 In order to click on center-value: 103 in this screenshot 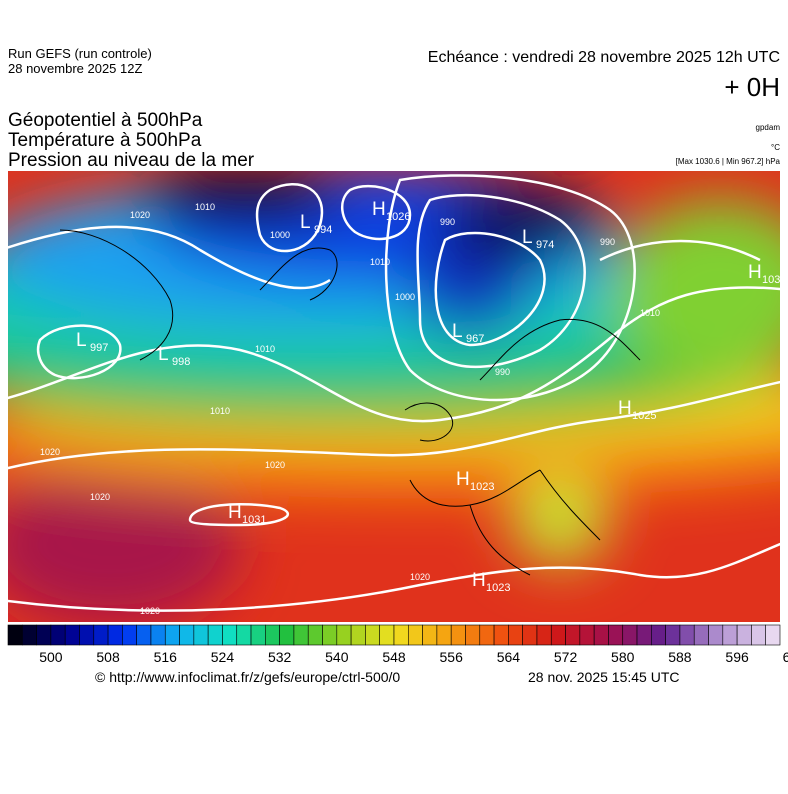, I will do `click(771, 280)`.